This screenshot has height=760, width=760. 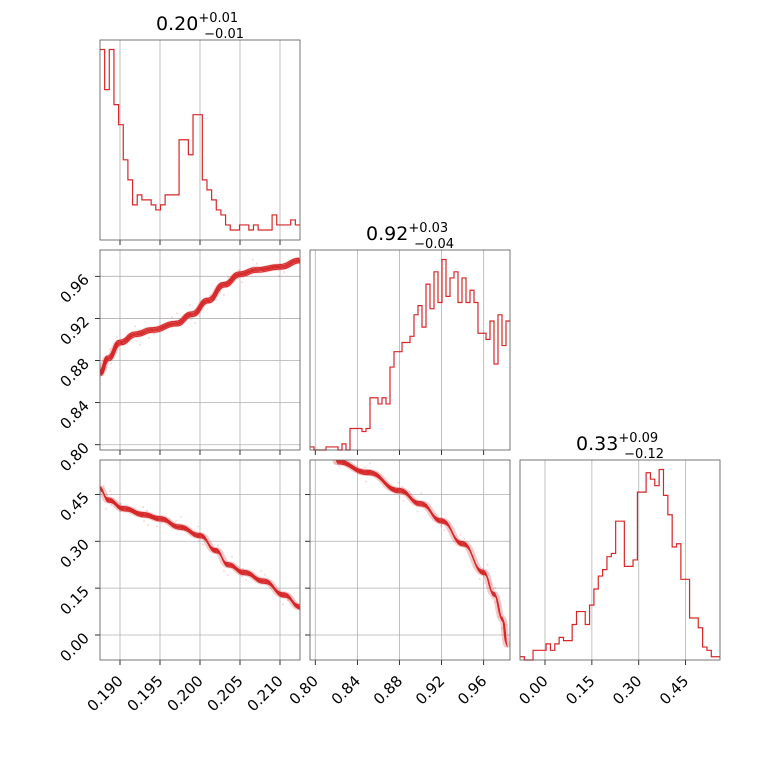 I want to click on x-tick-label: 0.15, so click(x=580, y=690).